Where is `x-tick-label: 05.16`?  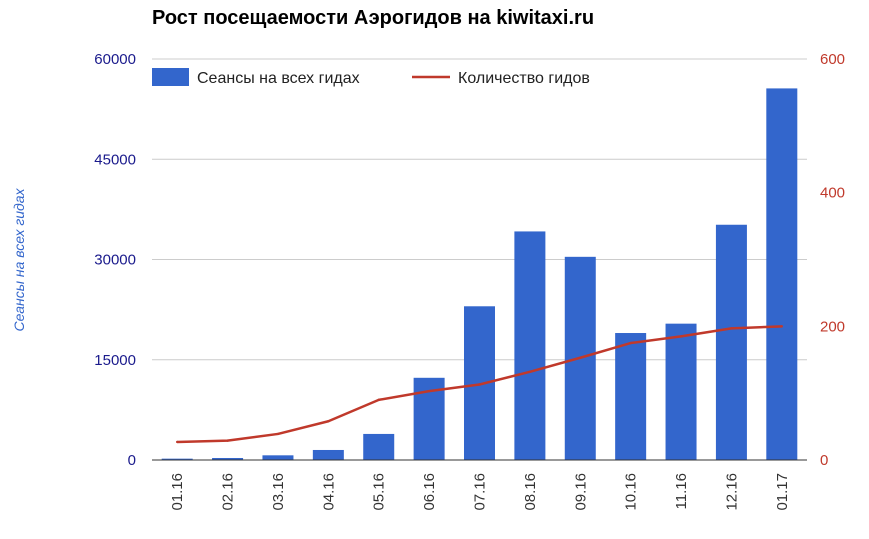 x-tick-label: 05.16 is located at coordinates (379, 492).